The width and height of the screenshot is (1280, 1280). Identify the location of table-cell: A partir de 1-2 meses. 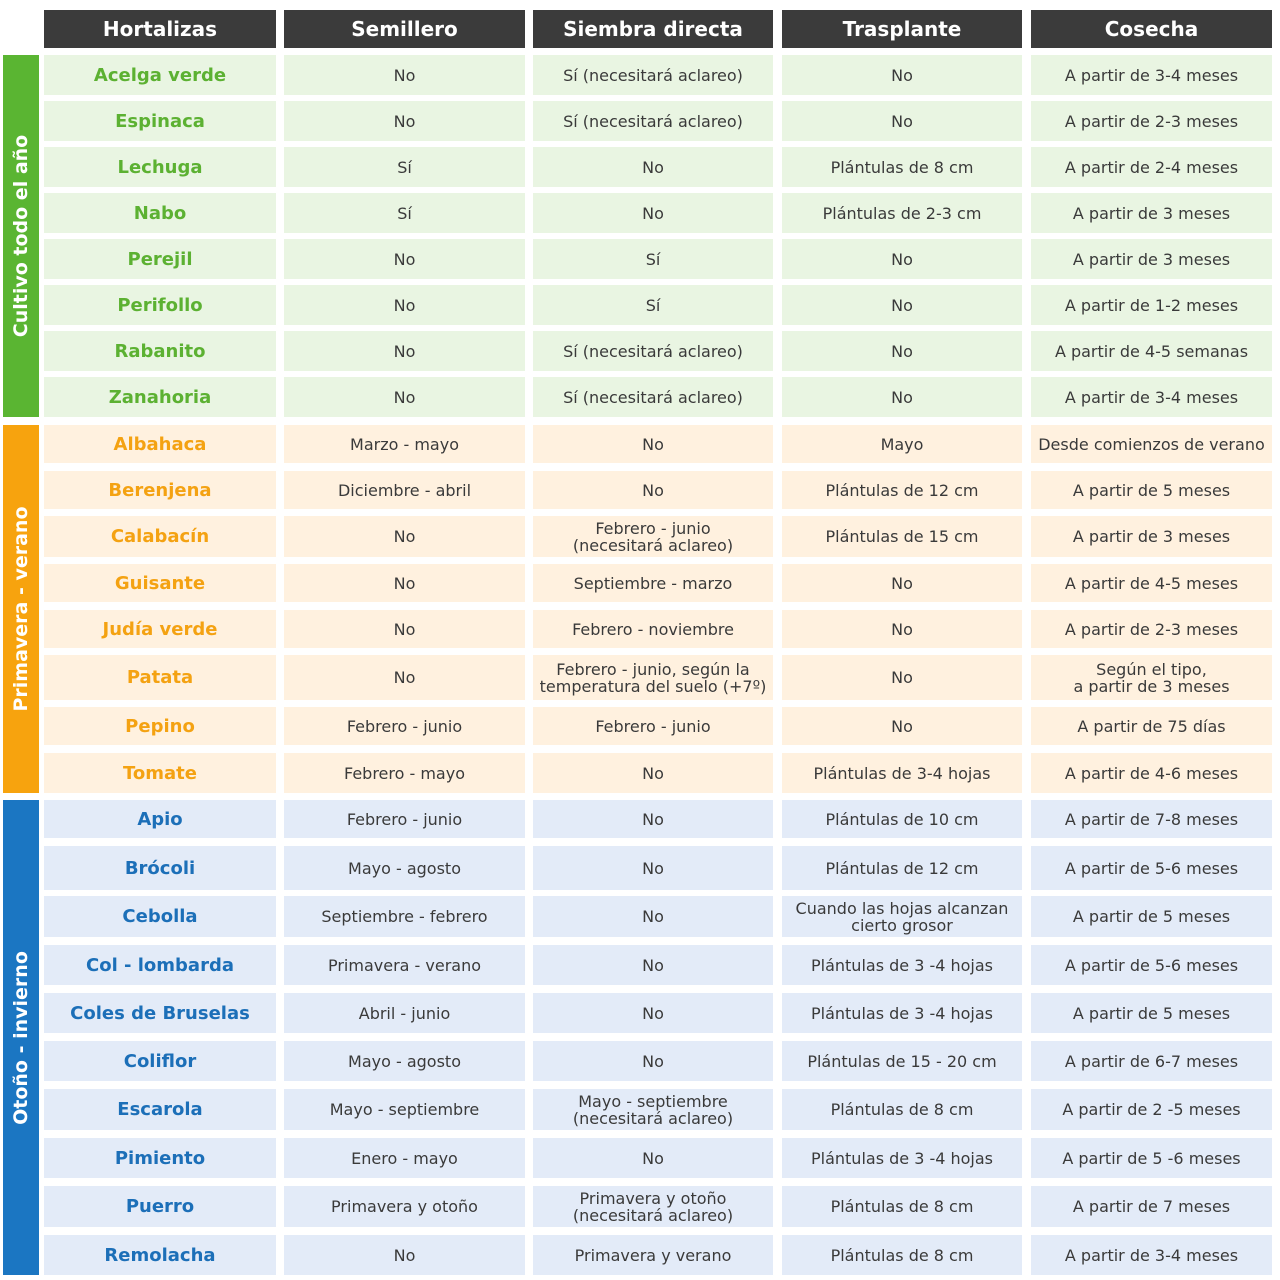
(1151, 305).